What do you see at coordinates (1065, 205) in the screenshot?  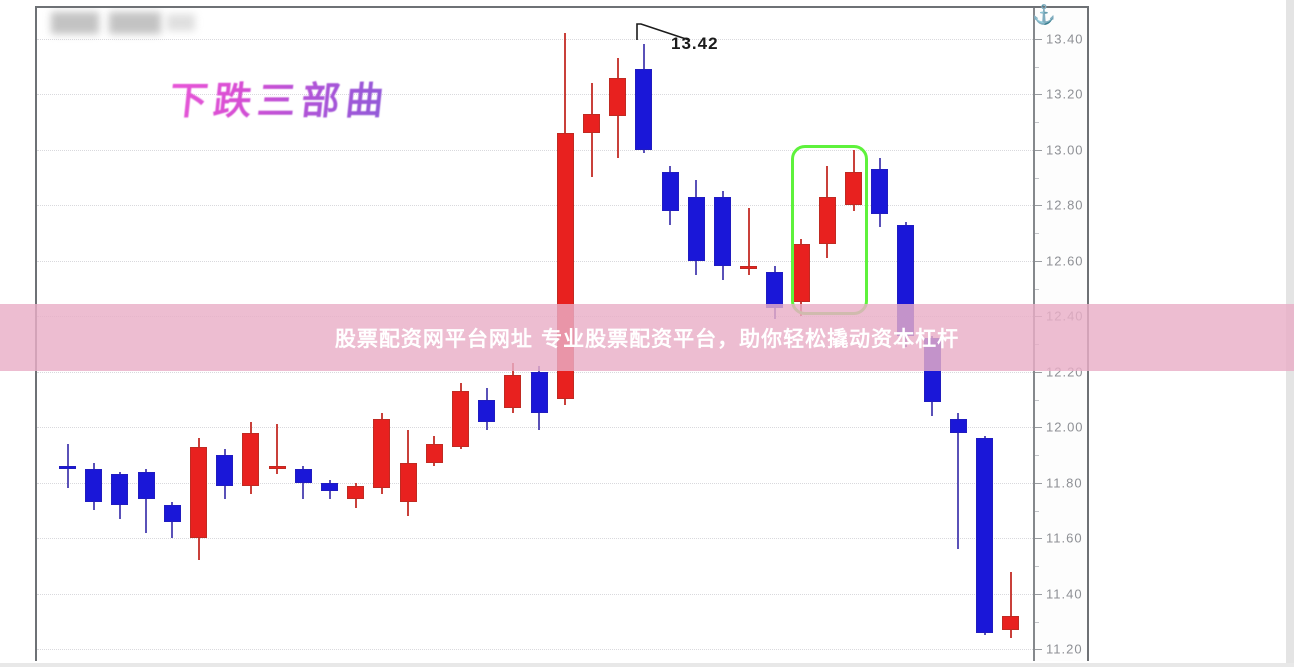 I see `axis-tick-label: 12.80` at bounding box center [1065, 205].